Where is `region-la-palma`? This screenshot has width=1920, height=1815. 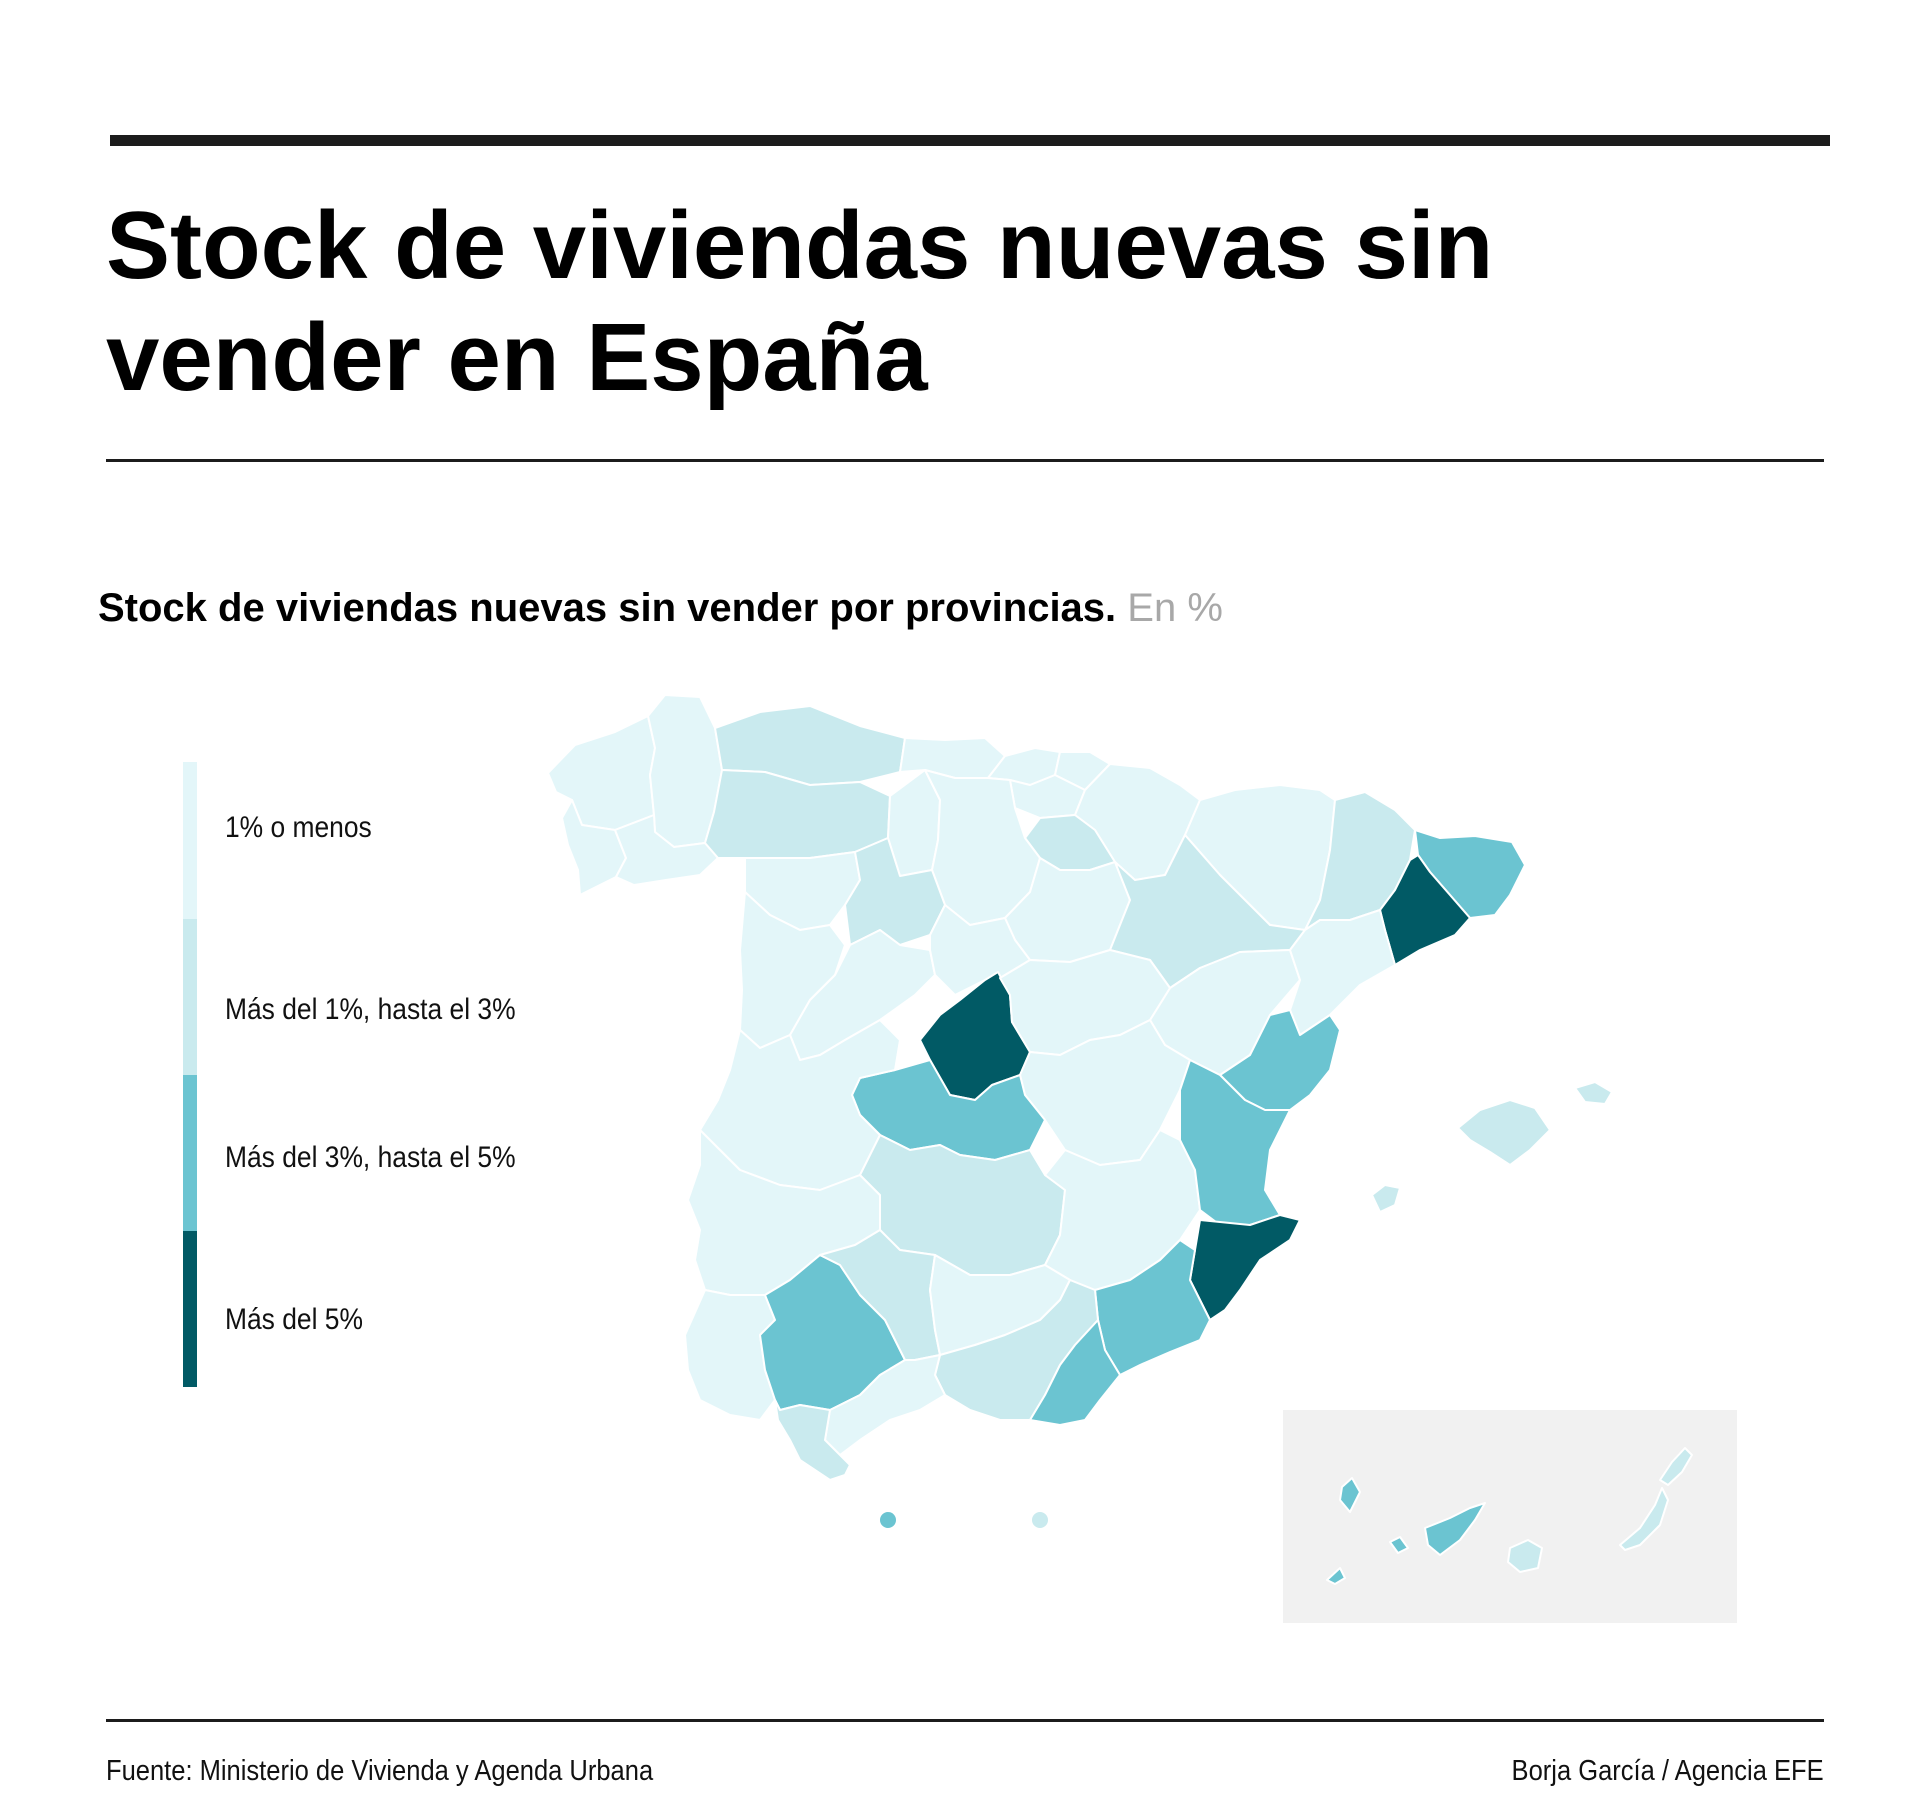
region-la-palma is located at coordinates (1350, 1495).